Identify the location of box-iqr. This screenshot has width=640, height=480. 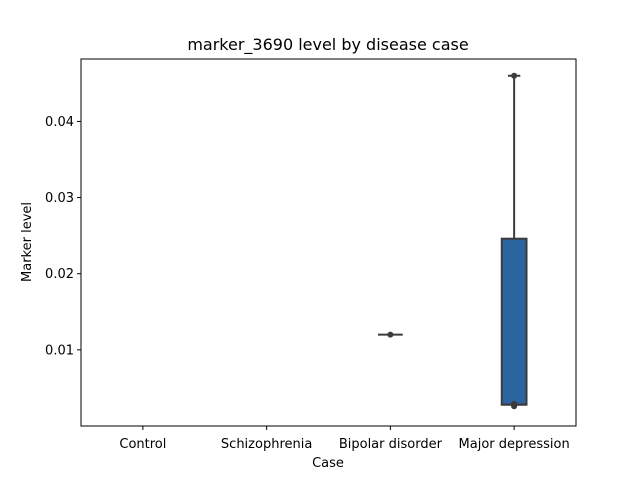
(514, 321).